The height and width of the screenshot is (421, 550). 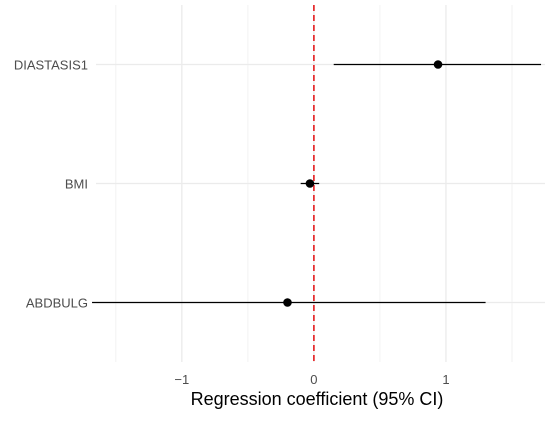 What do you see at coordinates (181, 379) in the screenshot?
I see `x-tick-label: −1` at bounding box center [181, 379].